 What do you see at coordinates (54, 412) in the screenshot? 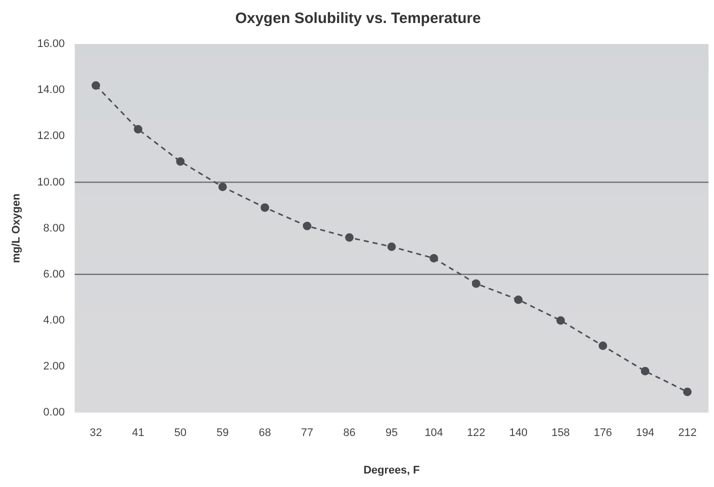
I see `y-tick-label: 0.00` at bounding box center [54, 412].